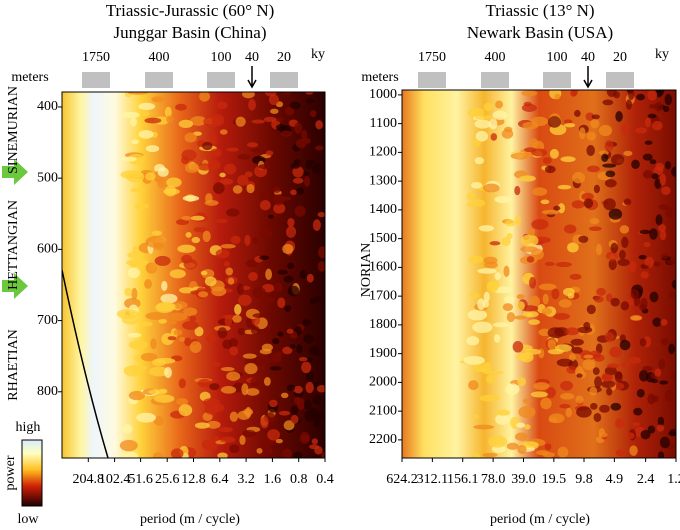  Describe the element at coordinates (115, 479) in the screenshot. I see `x-tick-label: 102.4` at that location.